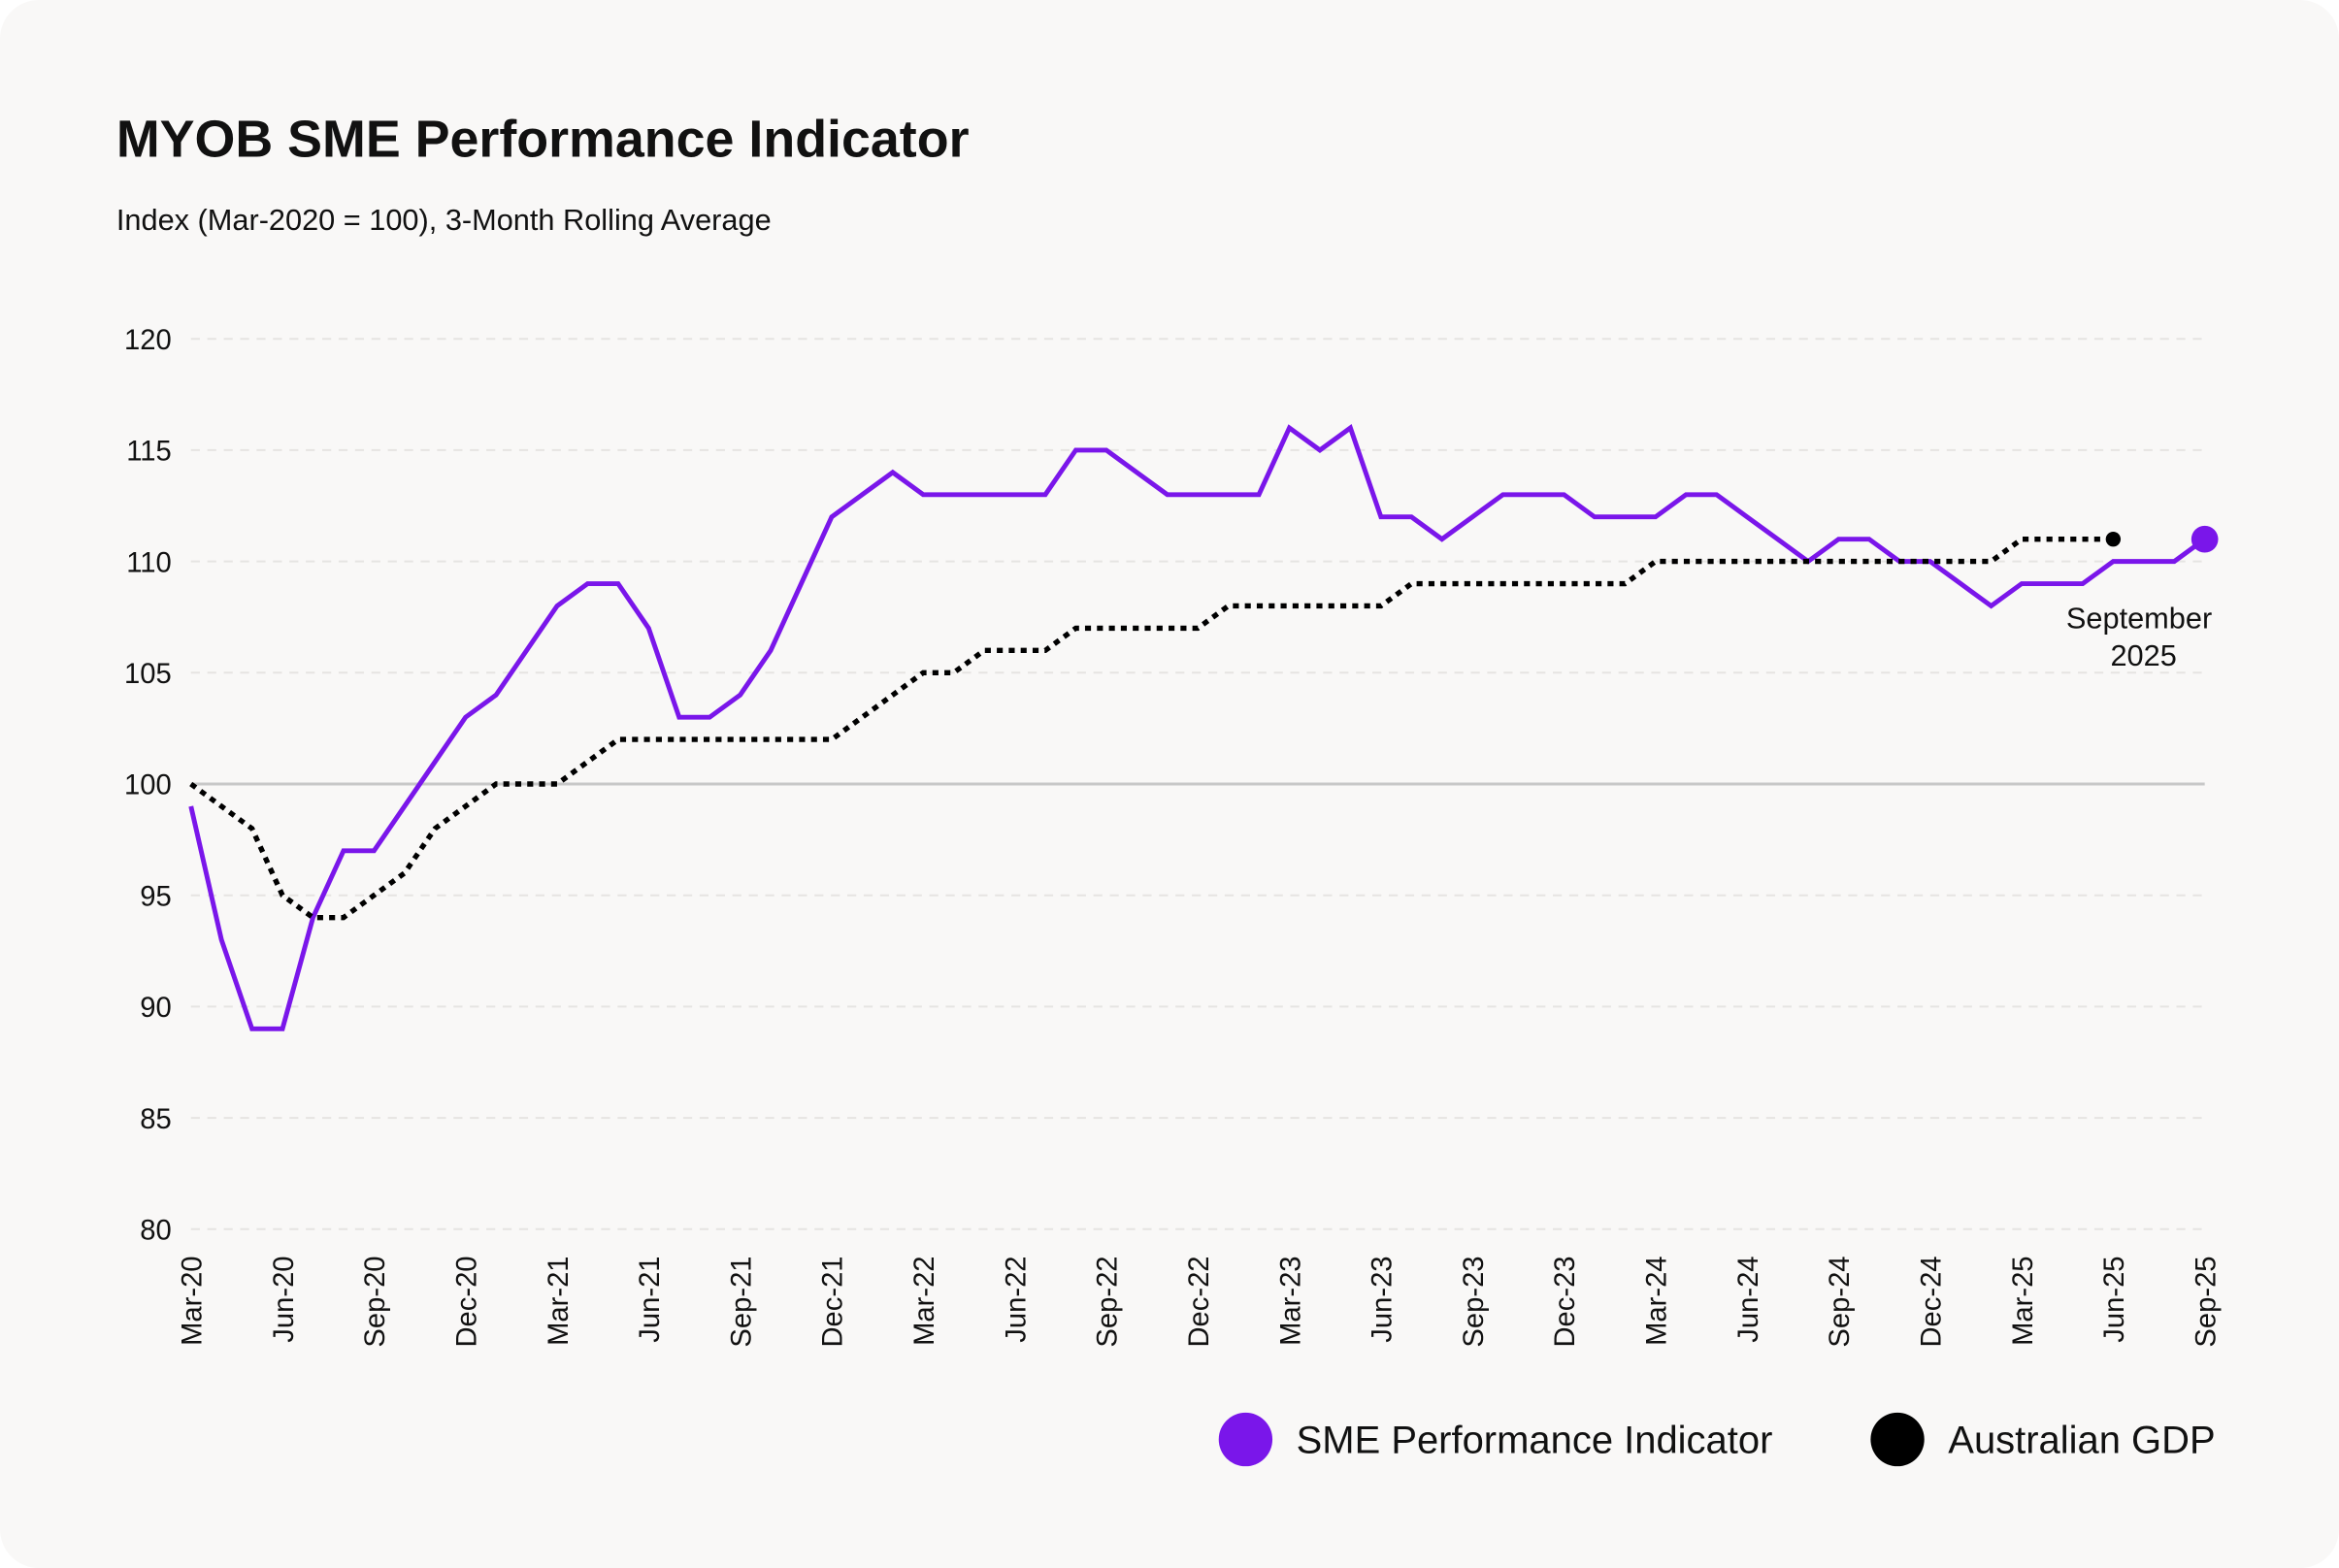 This screenshot has width=2339, height=1568. I want to click on y-tick-label: 85, so click(155, 1119).